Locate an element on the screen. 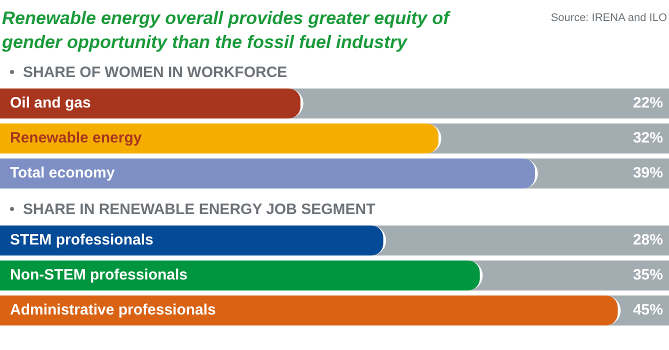  chart-subtitle: SHARE IN RENEWABLE ENERGY JOB SEGMENT is located at coordinates (199, 209).